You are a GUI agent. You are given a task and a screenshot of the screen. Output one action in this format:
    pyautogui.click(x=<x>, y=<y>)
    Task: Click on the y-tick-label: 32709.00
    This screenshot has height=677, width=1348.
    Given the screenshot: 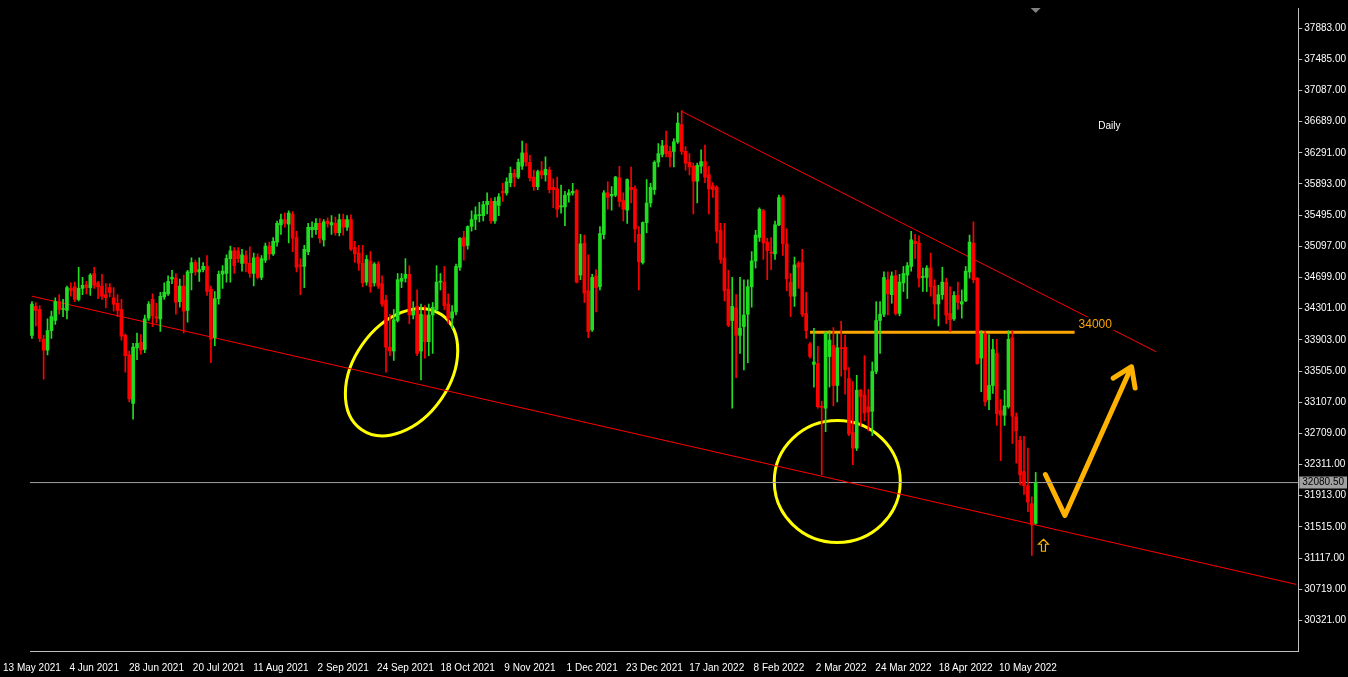 What is the action you would take?
    pyautogui.click(x=1325, y=433)
    